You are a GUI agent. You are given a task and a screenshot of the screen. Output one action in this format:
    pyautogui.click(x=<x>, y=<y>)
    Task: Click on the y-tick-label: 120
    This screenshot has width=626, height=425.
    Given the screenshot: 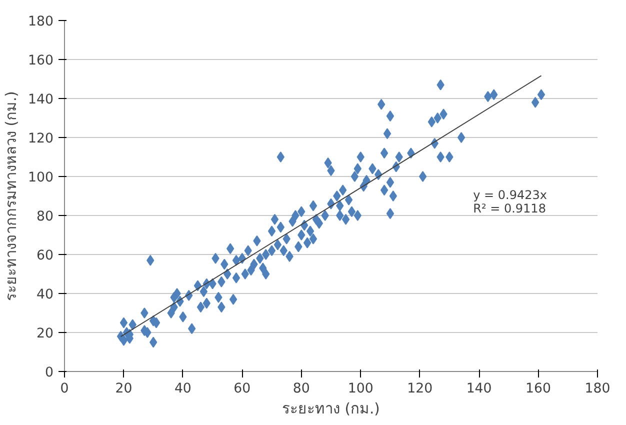 What is the action you would take?
    pyautogui.click(x=41, y=139)
    